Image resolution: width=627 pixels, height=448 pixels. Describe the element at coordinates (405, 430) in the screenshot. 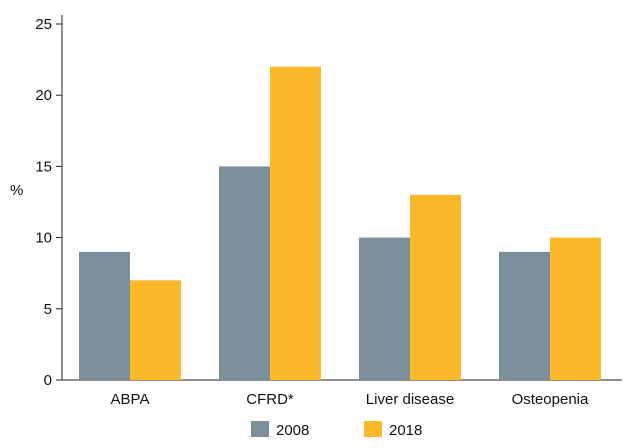

I see `legend-label-2018: 2018` at that location.